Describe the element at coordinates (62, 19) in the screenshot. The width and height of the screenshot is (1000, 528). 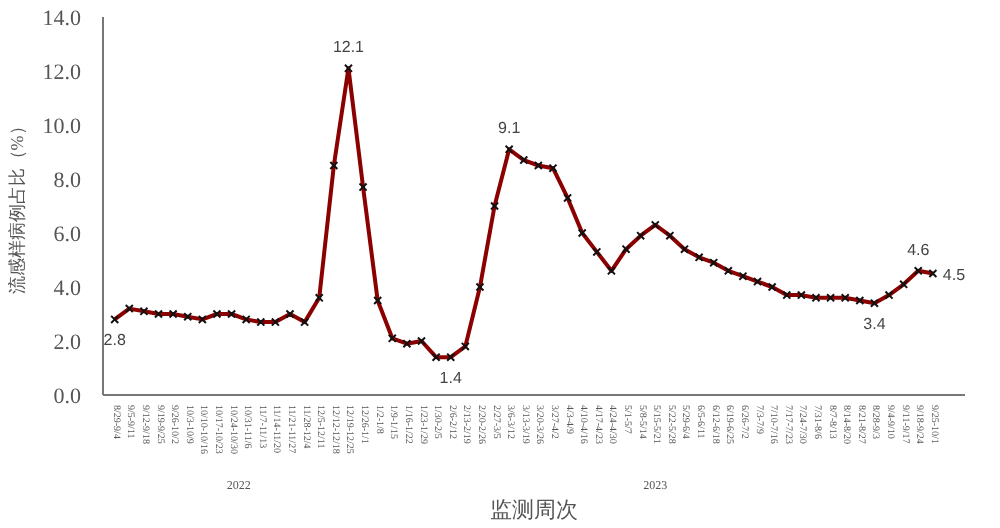
I see `y-tick-label: 14.0` at that location.